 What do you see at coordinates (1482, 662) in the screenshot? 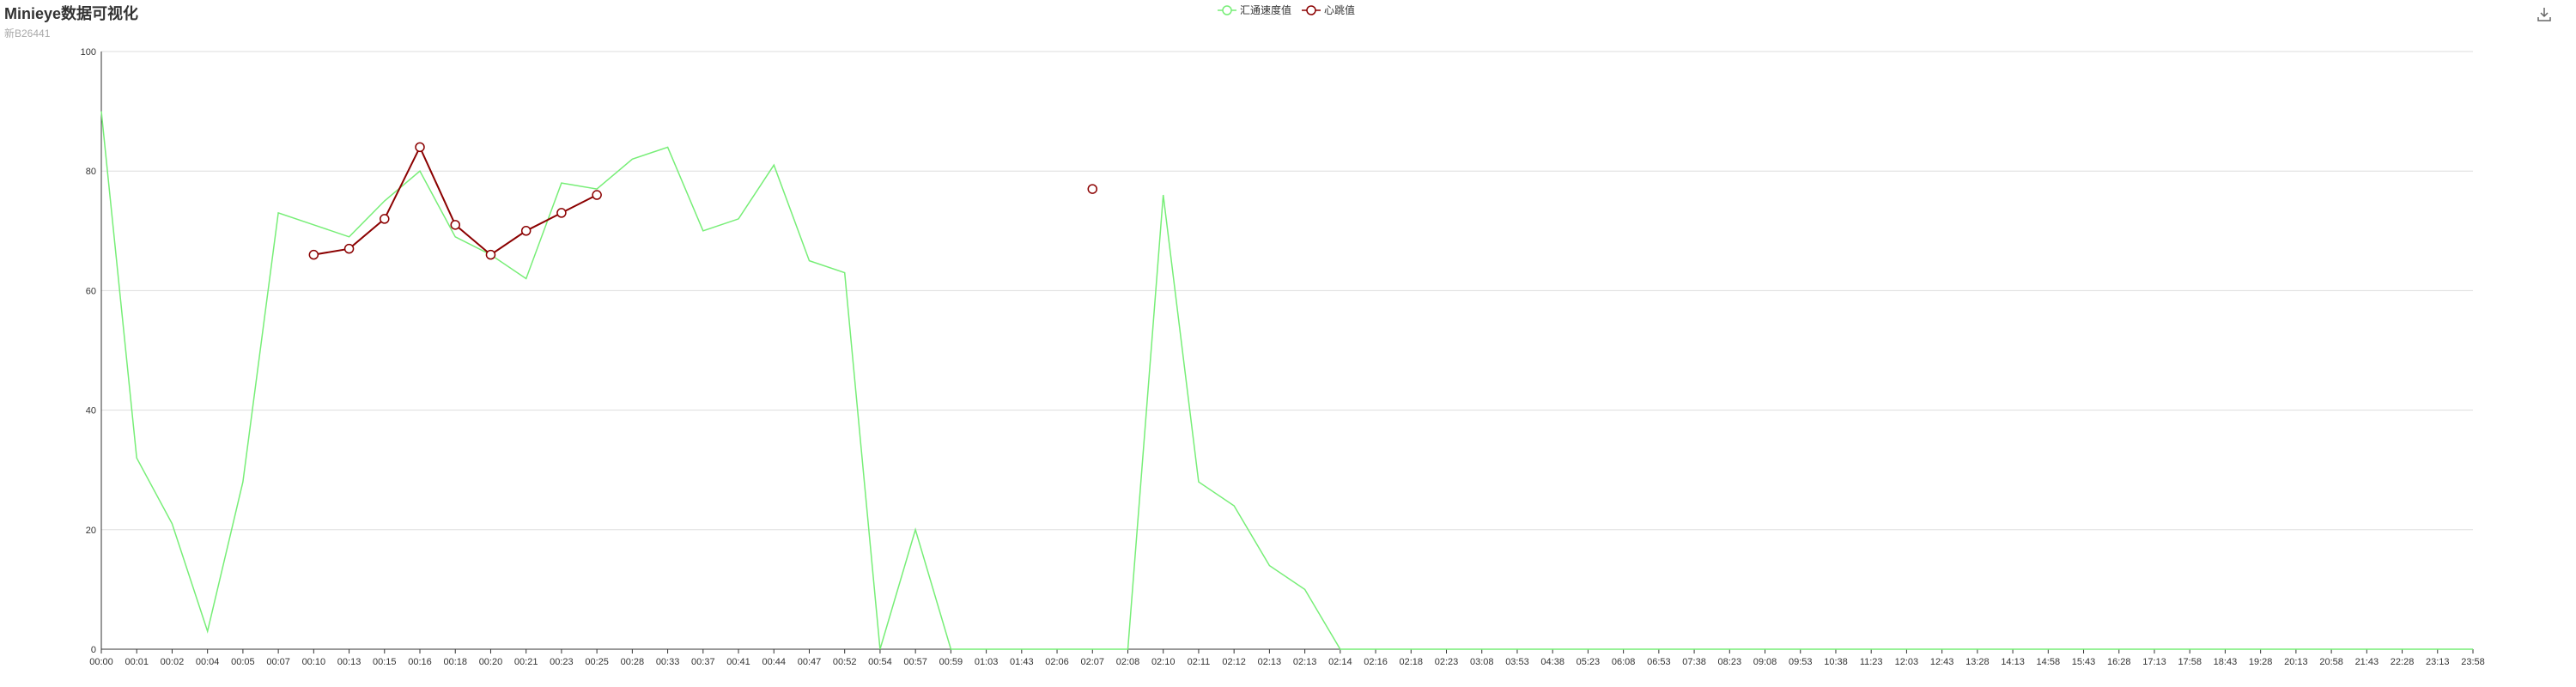
I see `x-tick-label: 03:08` at bounding box center [1482, 662].